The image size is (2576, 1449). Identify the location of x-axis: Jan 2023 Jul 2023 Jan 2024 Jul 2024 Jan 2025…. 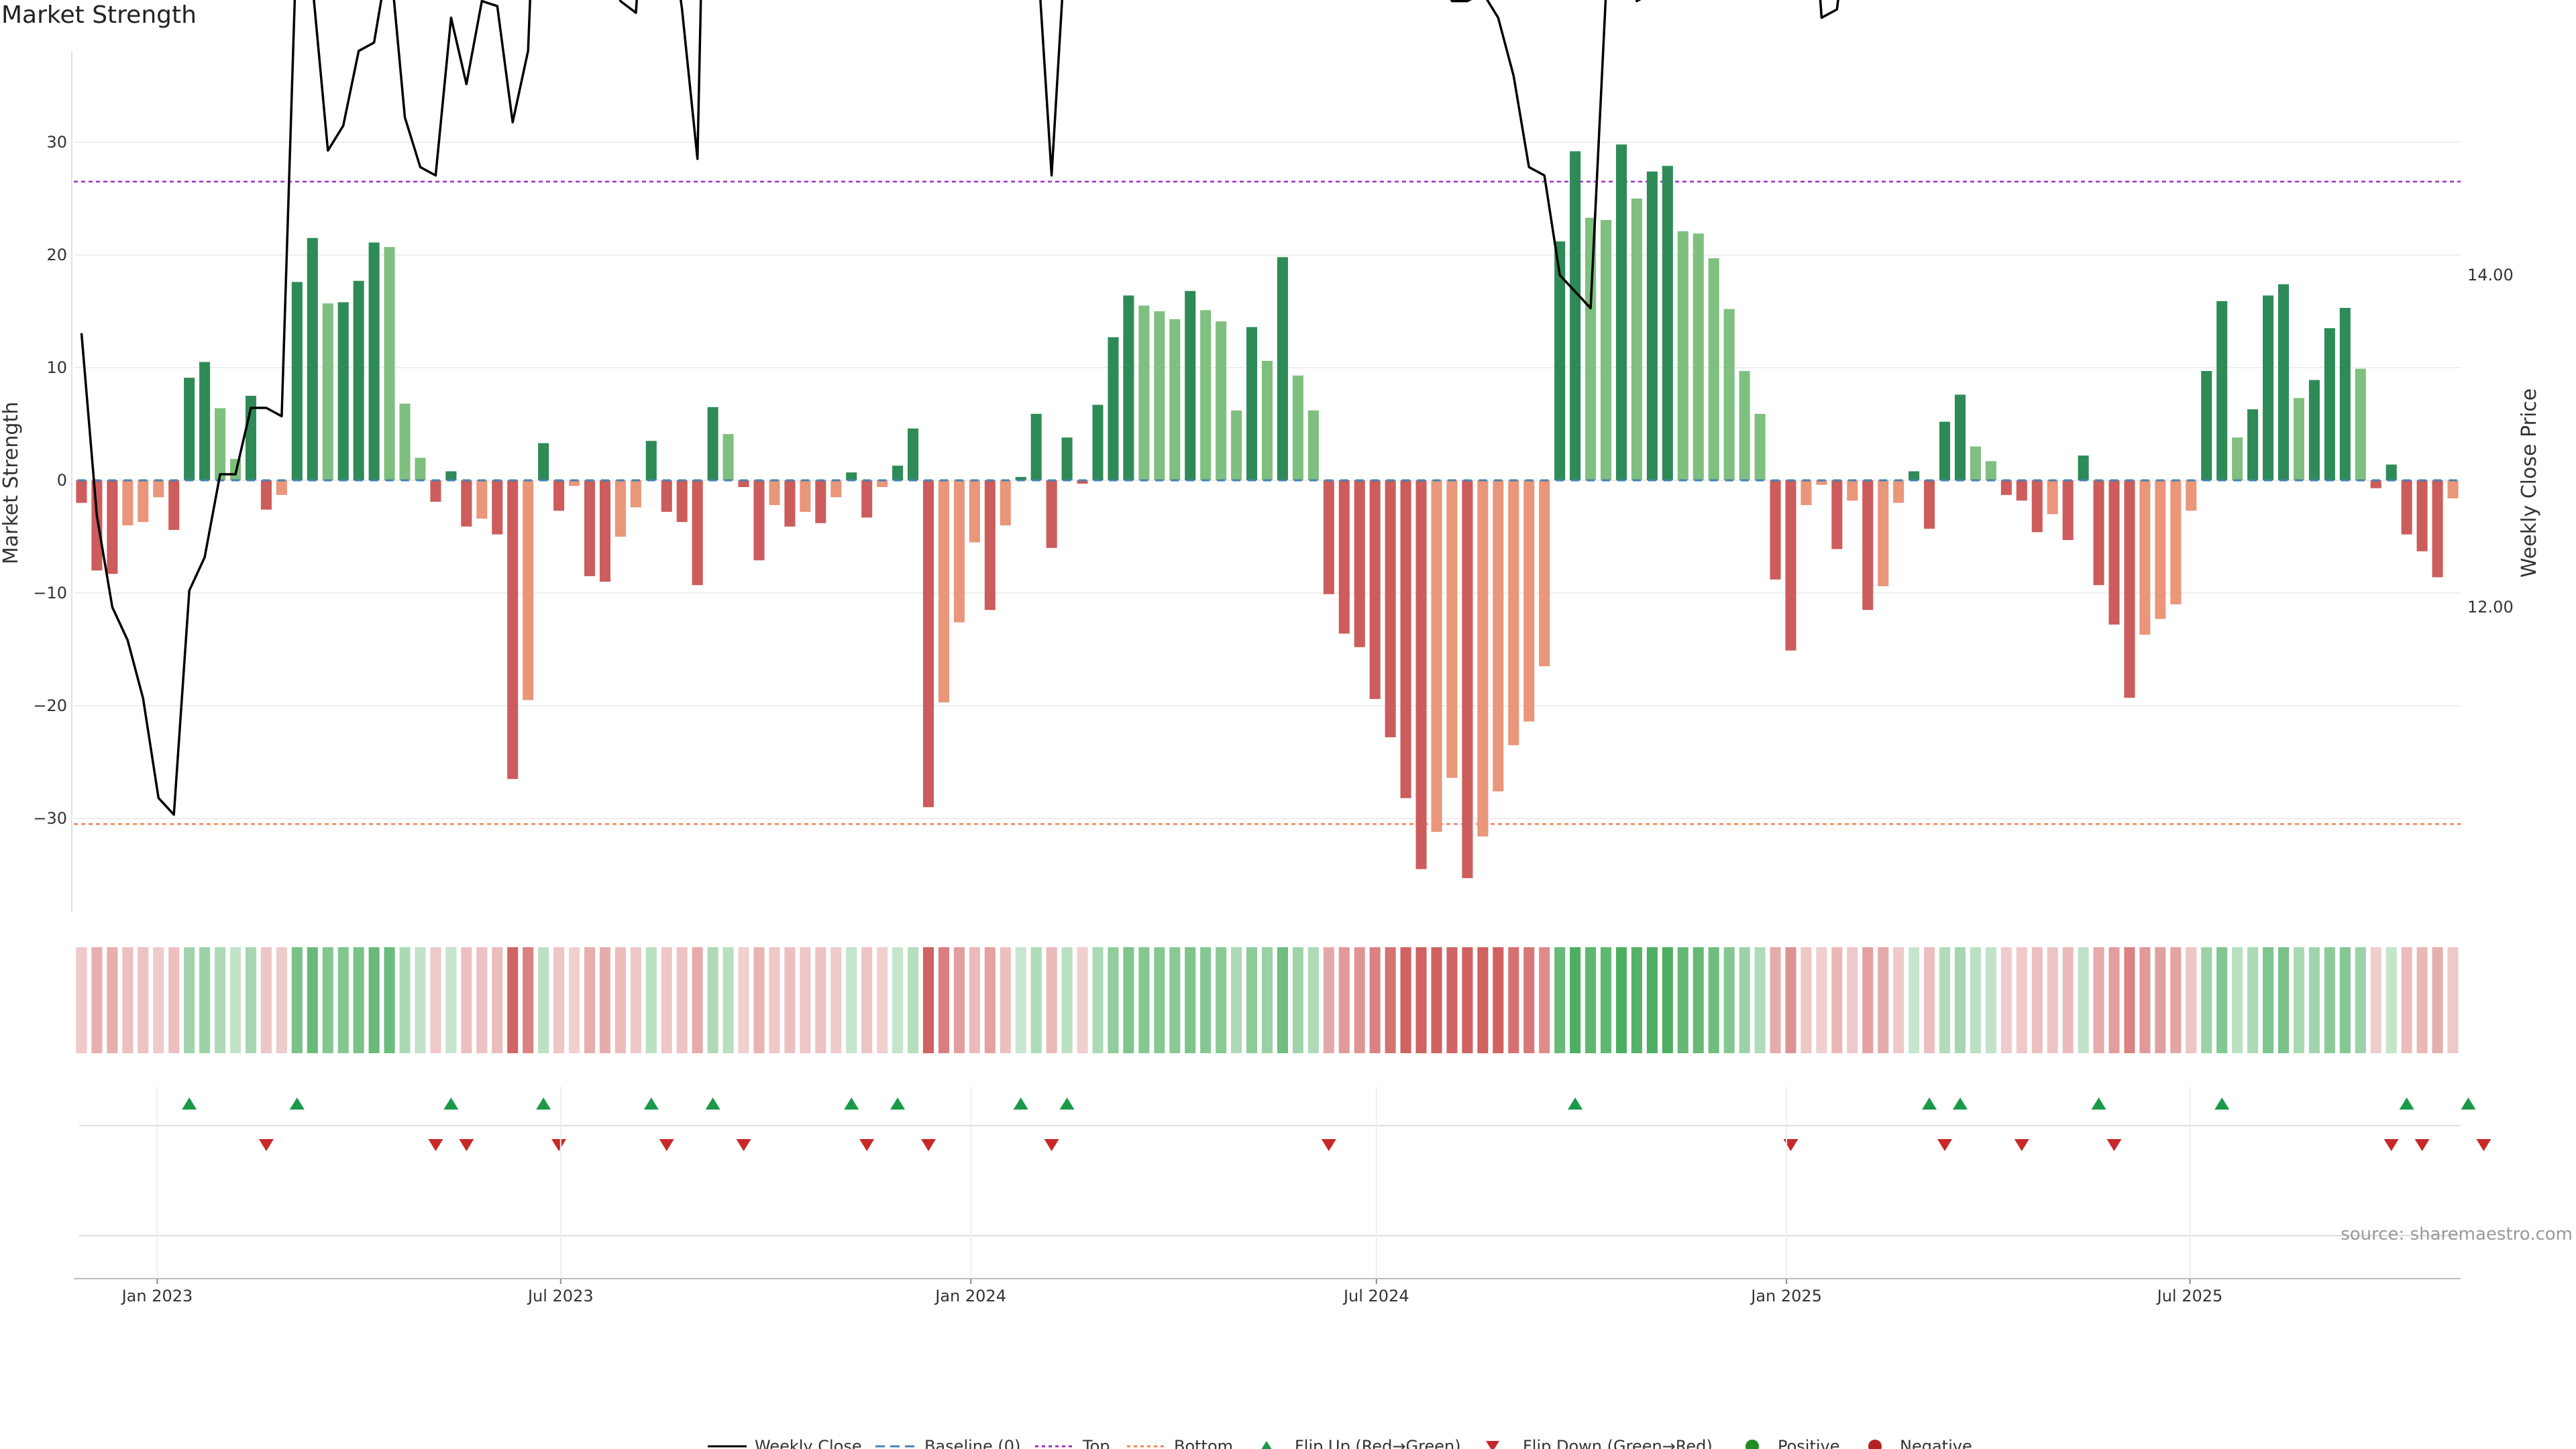
(1267, 1196).